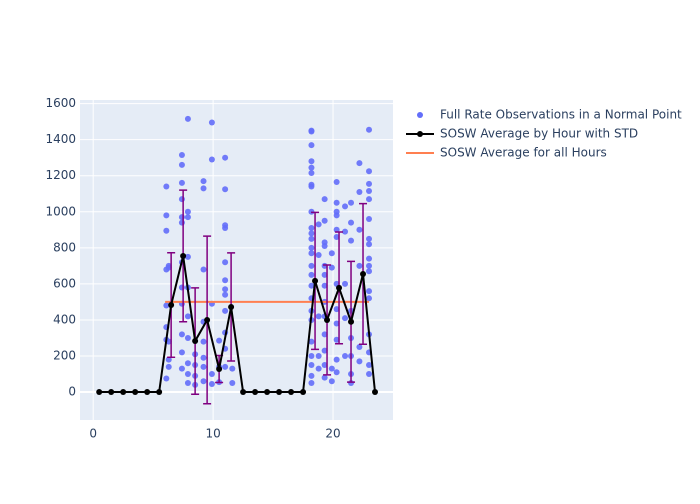 The width and height of the screenshot is (700, 504). What do you see at coordinates (561, 115) in the screenshot?
I see `legend-label: Full Rate Observations in a Normal Point` at bounding box center [561, 115].